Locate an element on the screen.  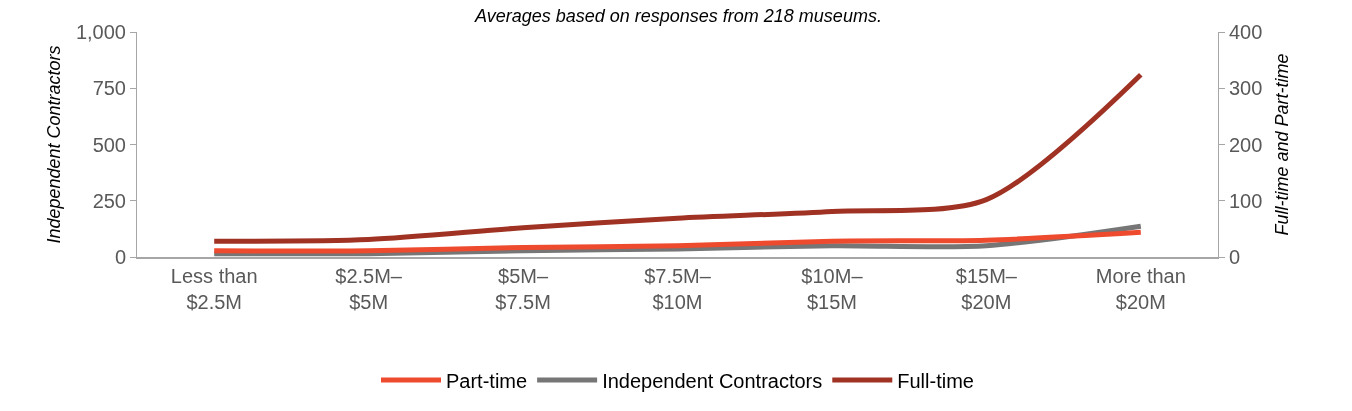
y-tick-label: 0 is located at coordinates (120, 257).